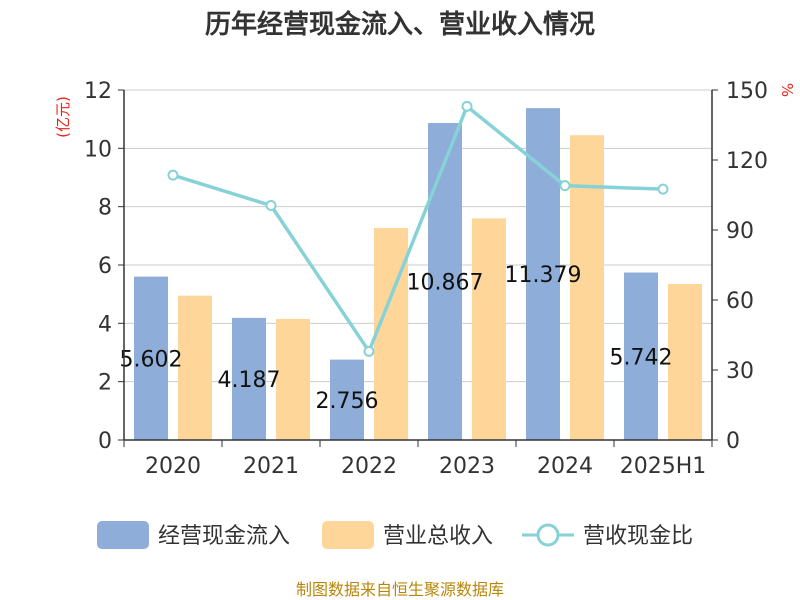 The image size is (800, 600). I want to click on data-label: 10.867, so click(445, 283).